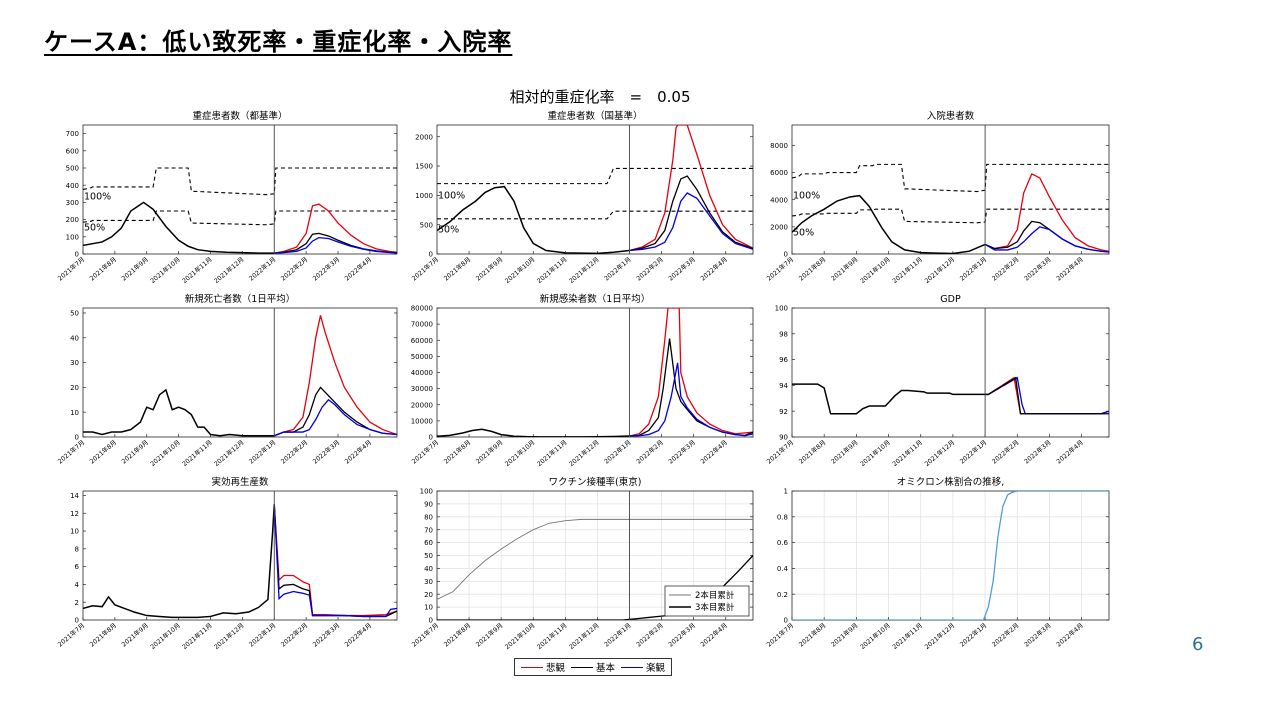 This screenshot has height=720, width=1280. Describe the element at coordinates (422, 357) in the screenshot. I see `y-tick-label: 50000` at that location.